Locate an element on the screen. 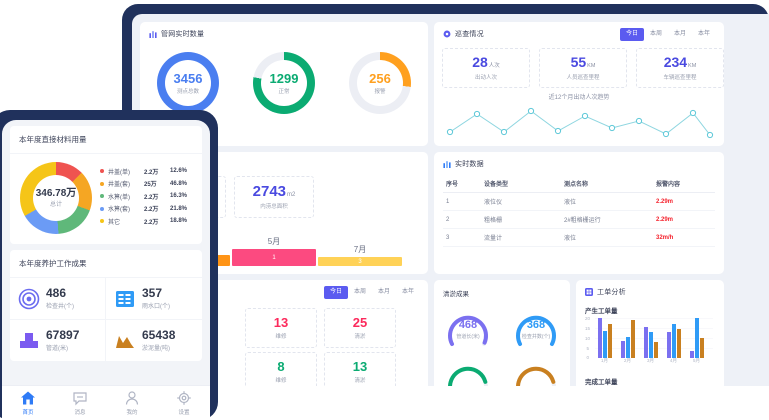  patrol-stat-unit: 人次 is located at coordinates (494, 66).